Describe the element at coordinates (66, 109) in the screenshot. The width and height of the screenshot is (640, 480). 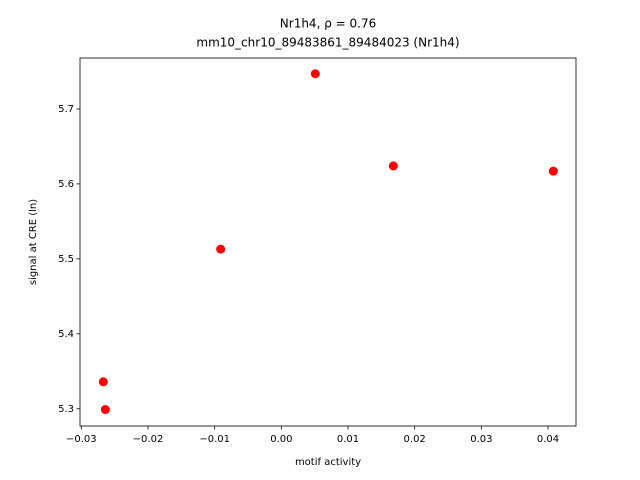
I see `y-tick-label: 5.7` at that location.